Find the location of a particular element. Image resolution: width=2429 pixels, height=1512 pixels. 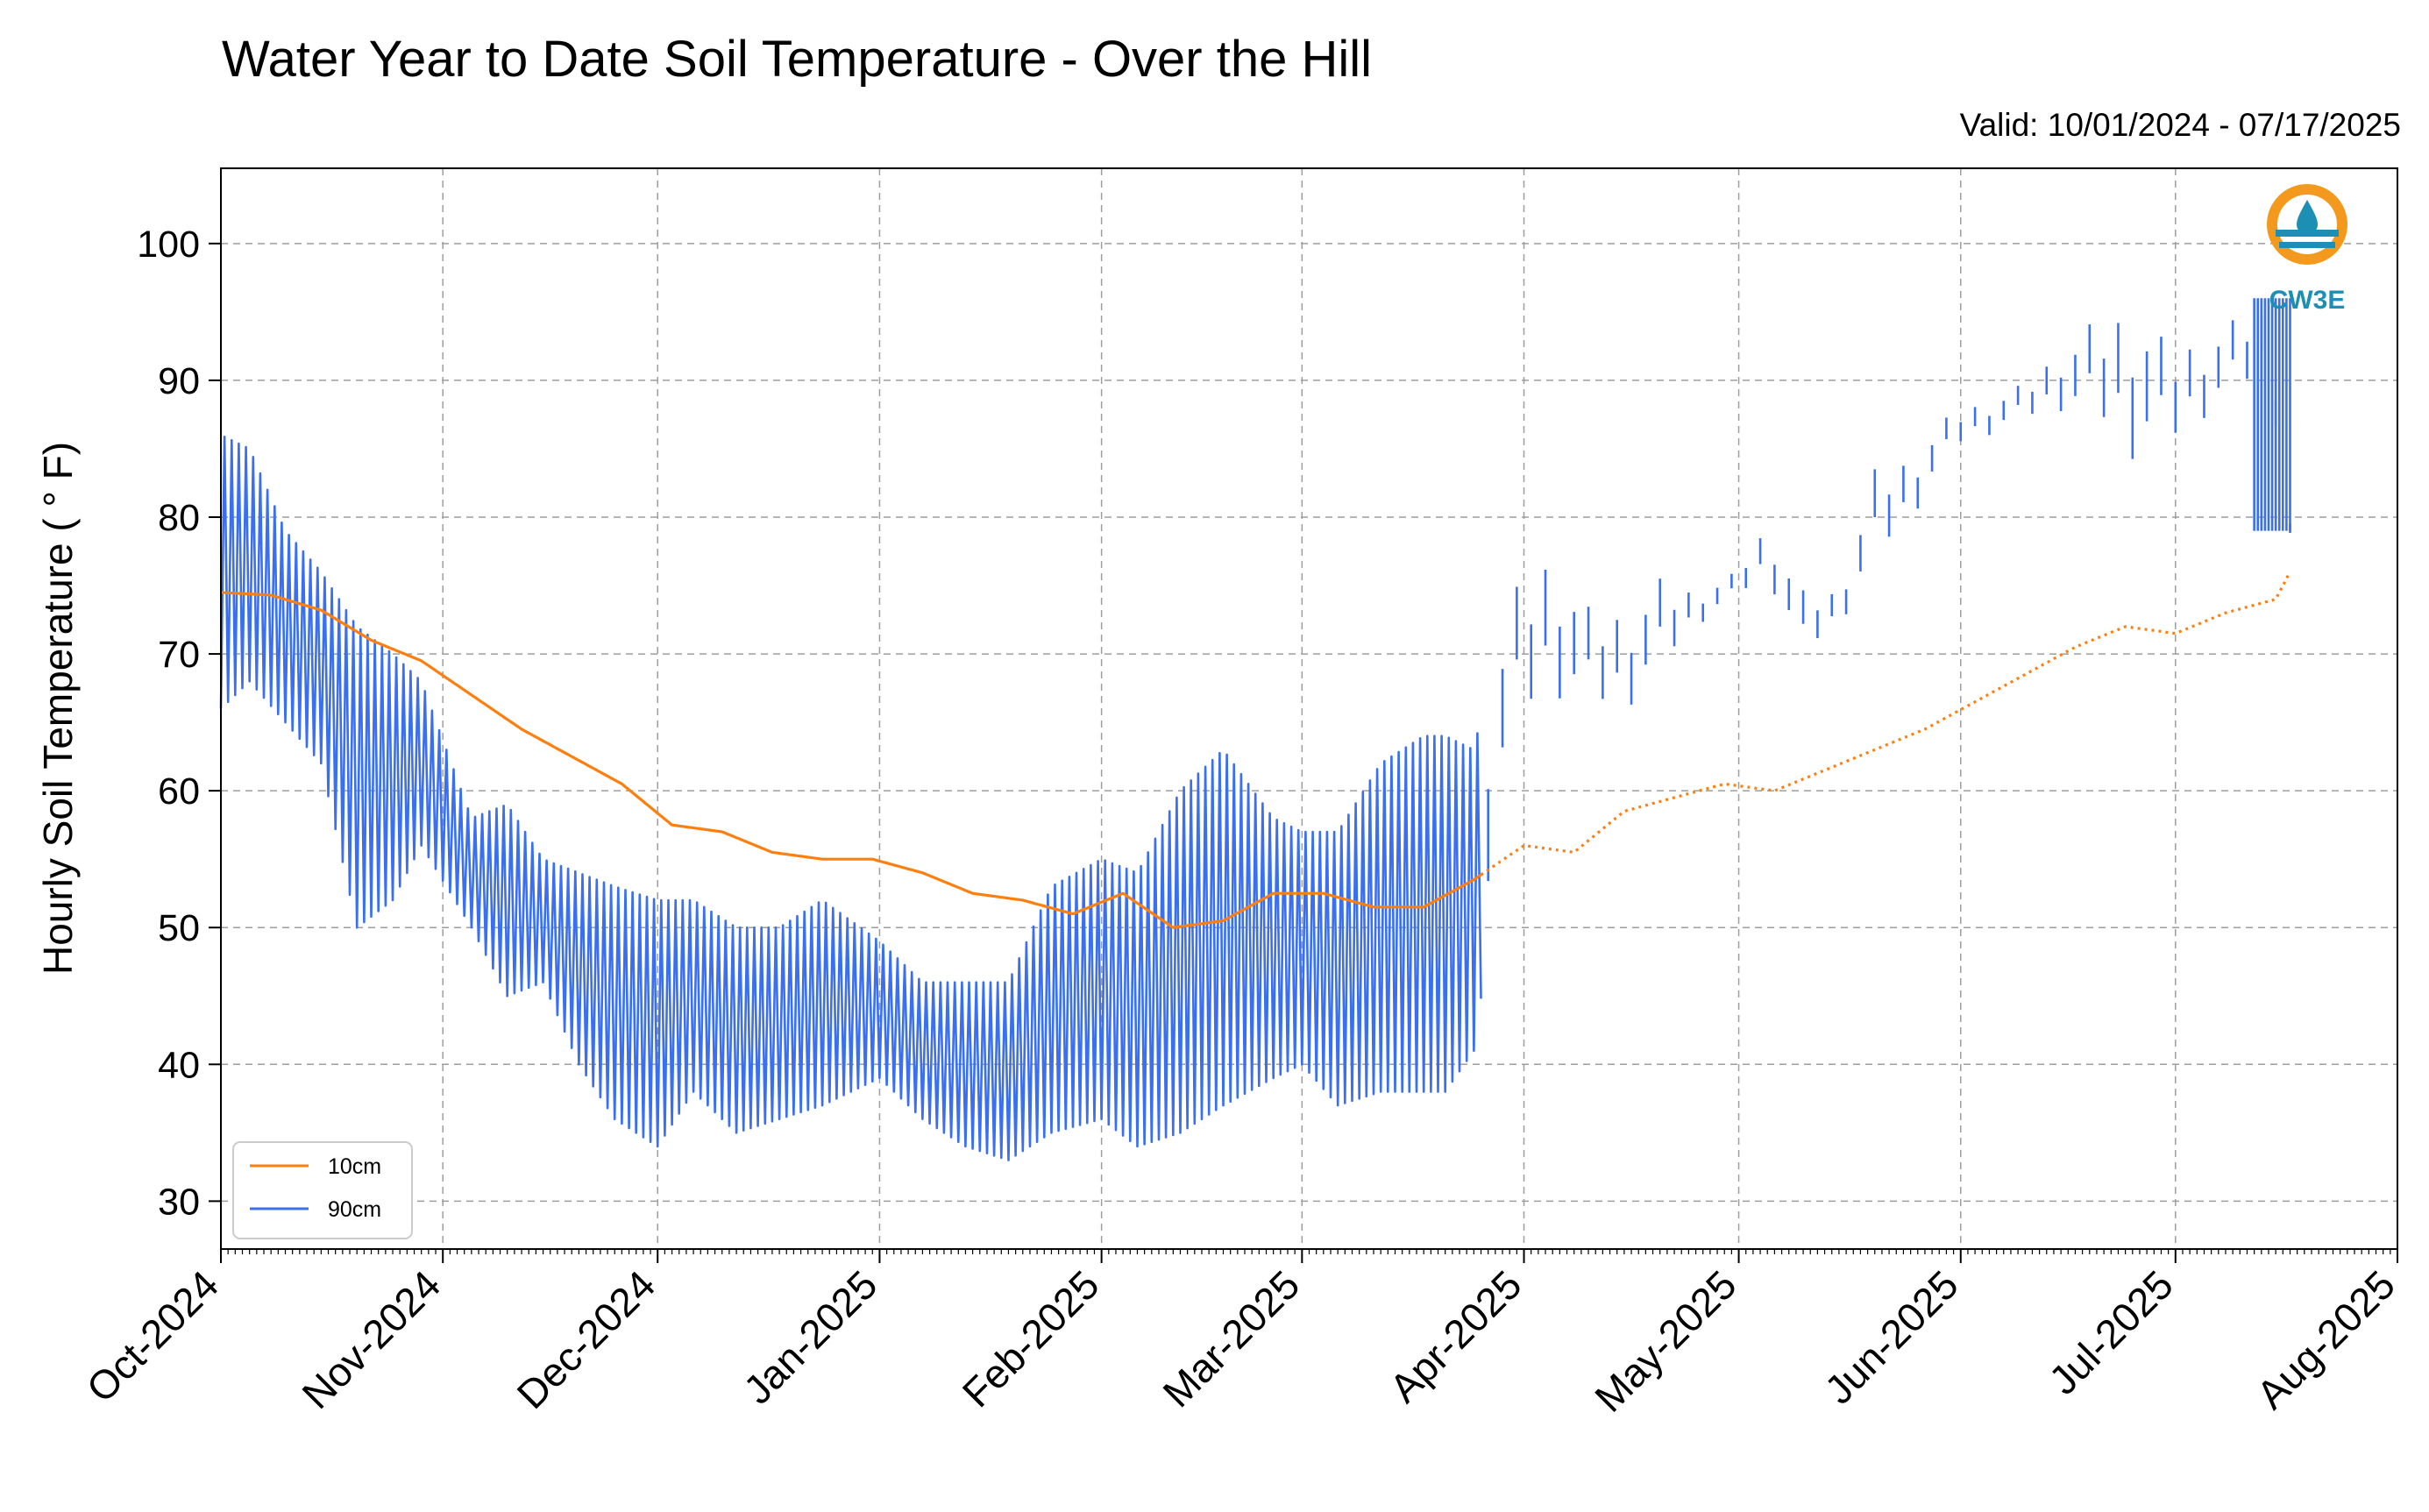

x-tick-label: Dec-2024 is located at coordinates (586, 1339).